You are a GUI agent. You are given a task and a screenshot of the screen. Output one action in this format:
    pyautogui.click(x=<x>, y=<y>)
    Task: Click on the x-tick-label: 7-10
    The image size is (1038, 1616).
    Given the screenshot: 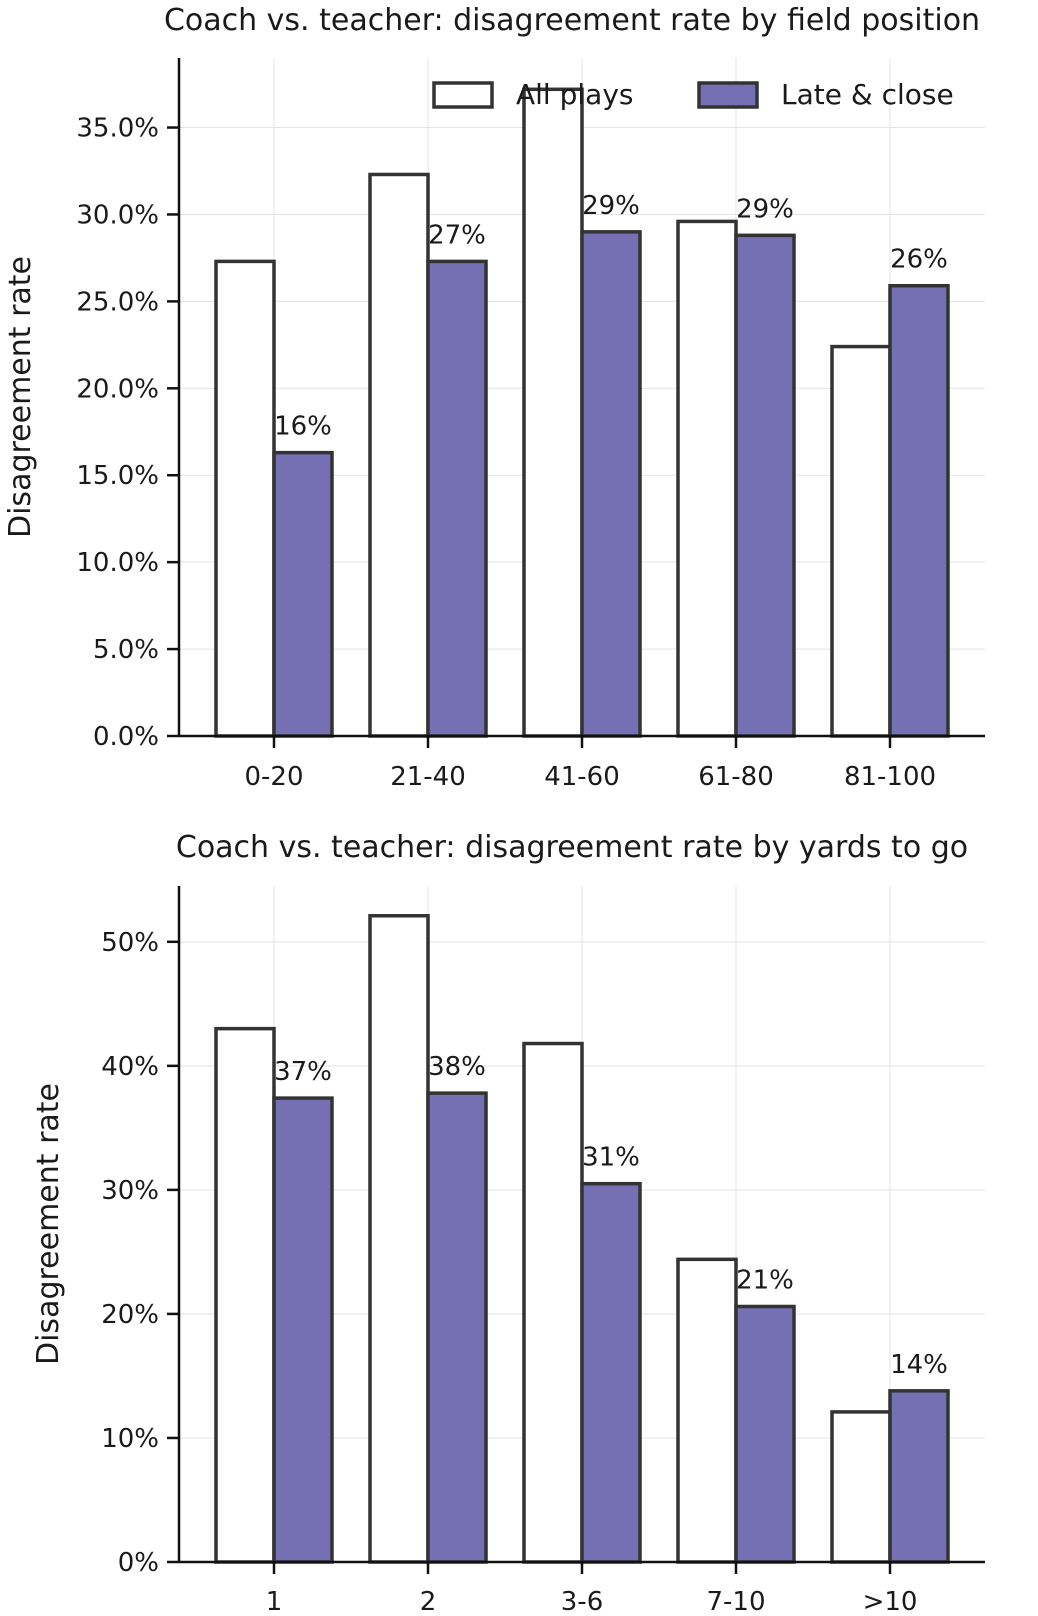 What is the action you would take?
    pyautogui.click(x=735, y=1601)
    